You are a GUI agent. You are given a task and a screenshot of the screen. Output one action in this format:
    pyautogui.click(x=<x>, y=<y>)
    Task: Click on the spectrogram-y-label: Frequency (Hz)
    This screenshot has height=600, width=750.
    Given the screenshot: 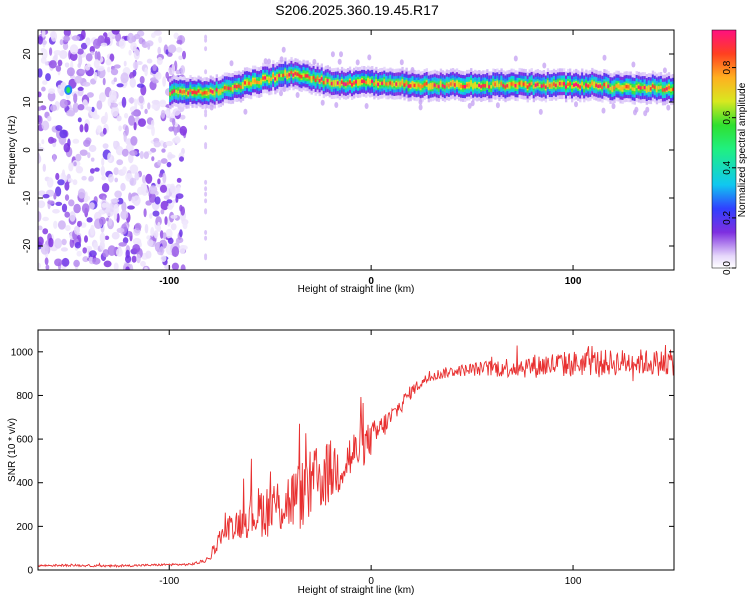 What is the action you would take?
    pyautogui.click(x=12, y=150)
    